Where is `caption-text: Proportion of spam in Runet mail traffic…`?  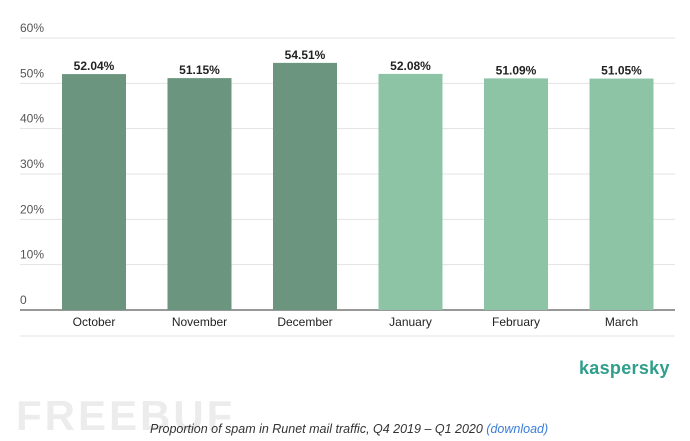
caption-text: Proportion of spam in Runet mail traffic… is located at coordinates (318, 429).